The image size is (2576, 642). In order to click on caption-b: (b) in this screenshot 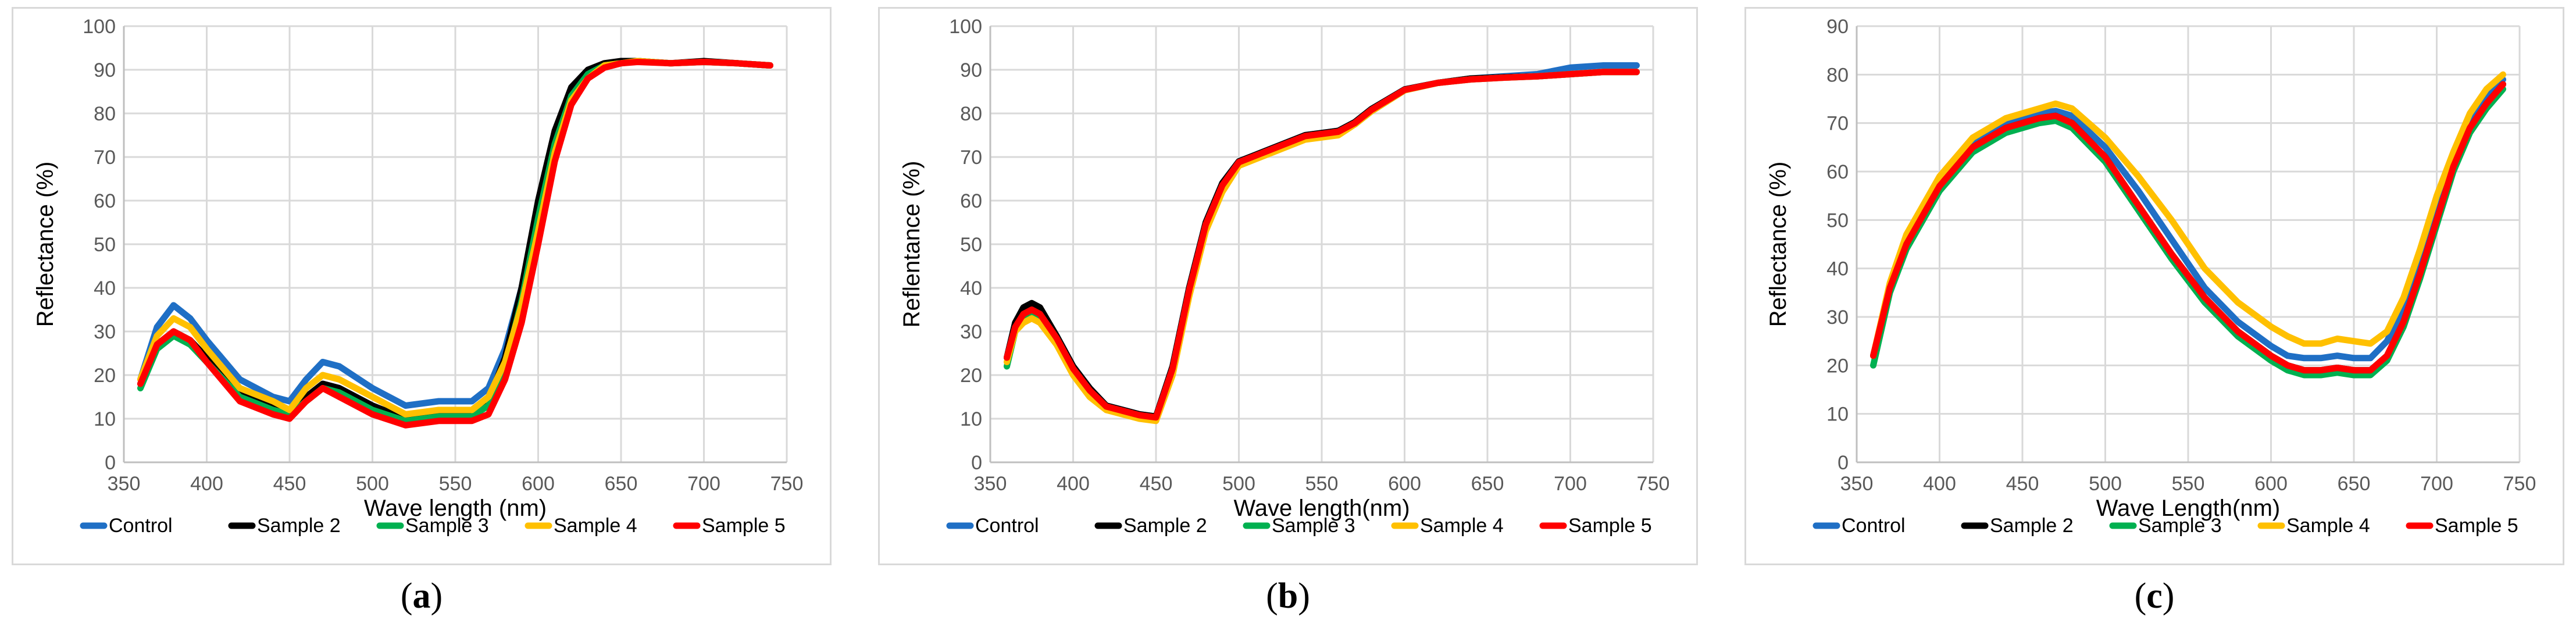, I will do `click(1288, 596)`.